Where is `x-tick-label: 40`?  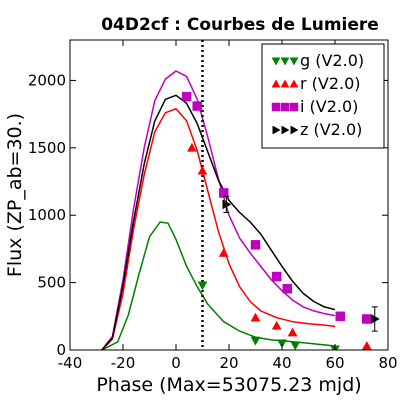 x-tick-label: 40 is located at coordinates (281, 363).